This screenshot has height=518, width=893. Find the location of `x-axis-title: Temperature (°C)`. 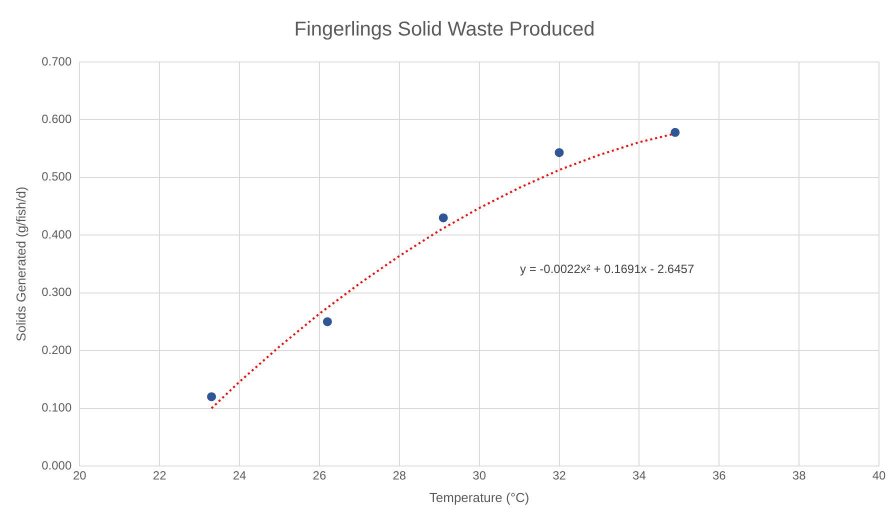

x-axis-title: Temperature (°C) is located at coordinates (479, 497).